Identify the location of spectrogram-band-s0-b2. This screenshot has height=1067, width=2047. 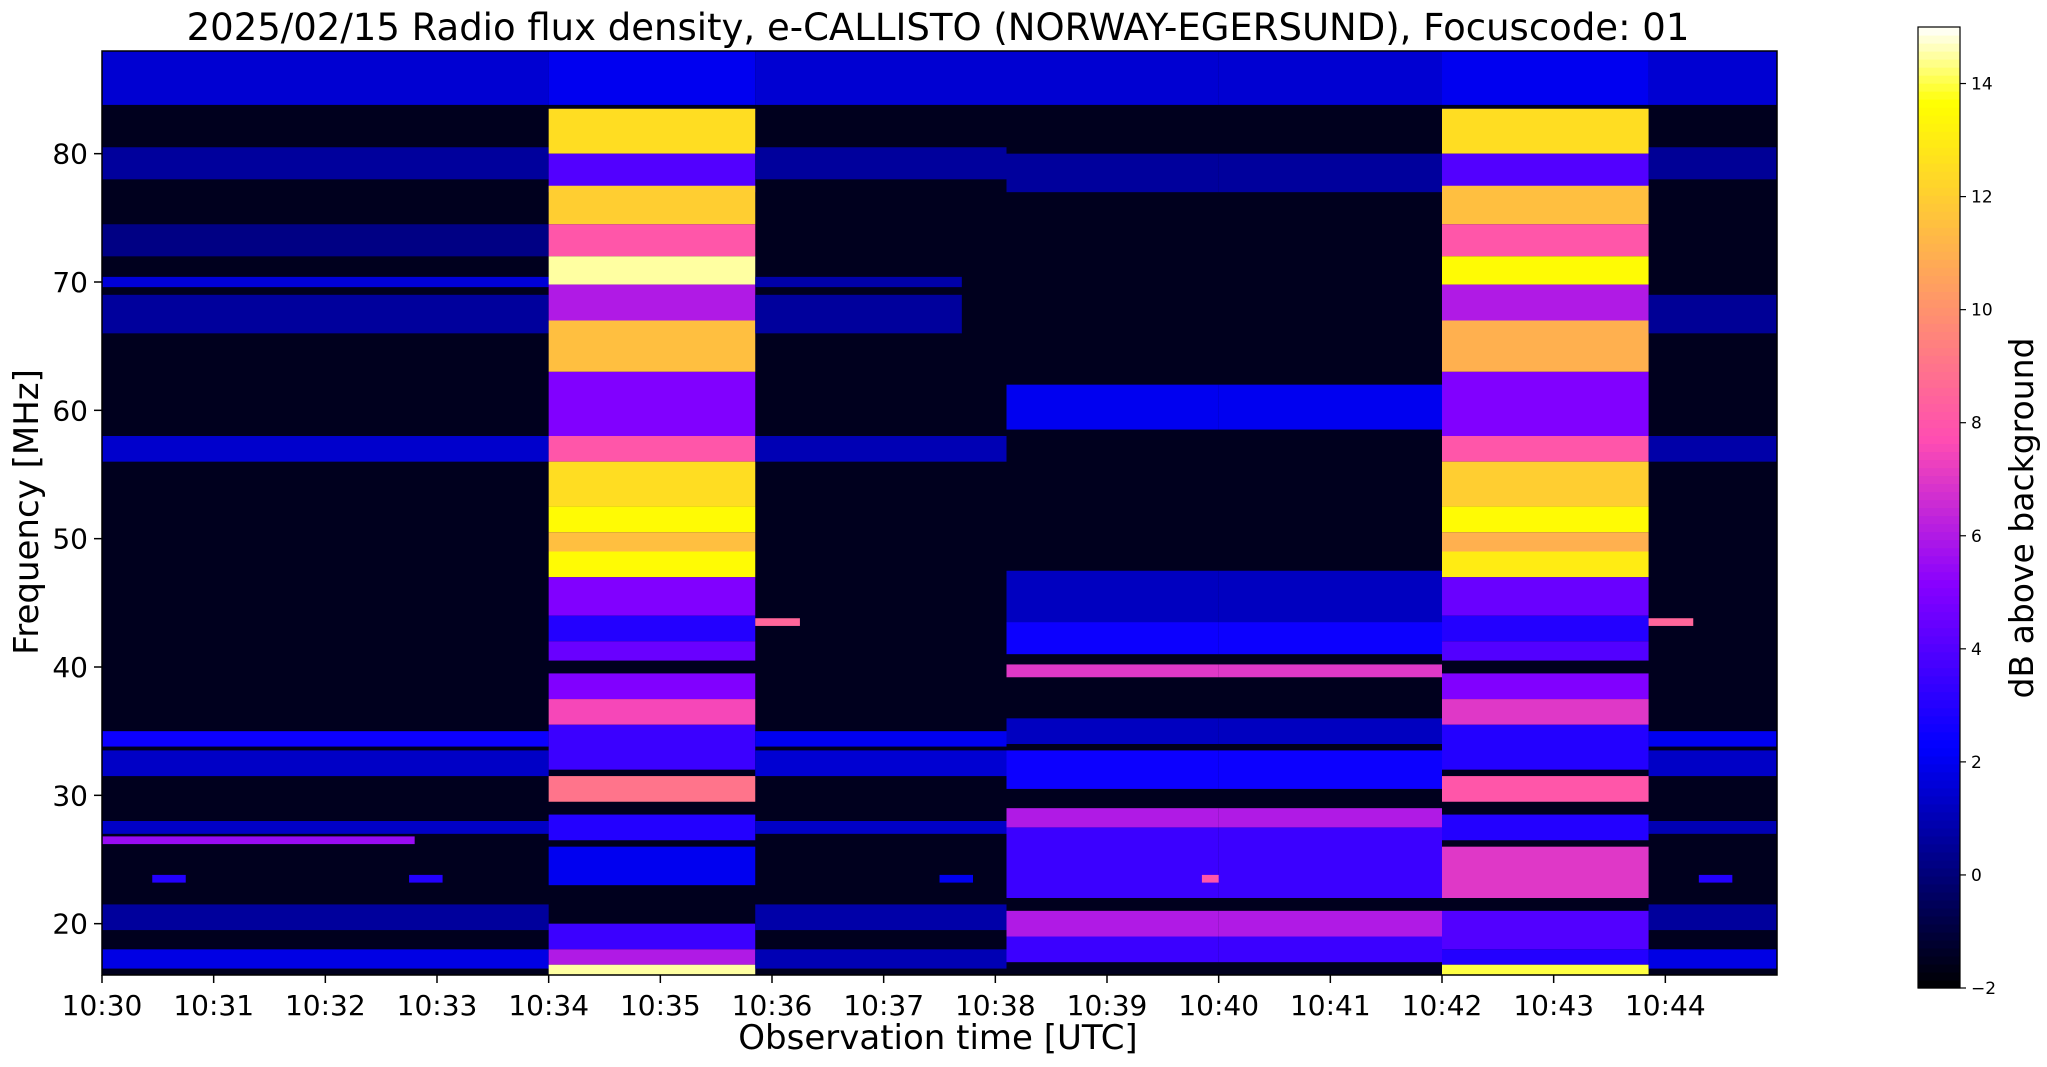
(325, 240).